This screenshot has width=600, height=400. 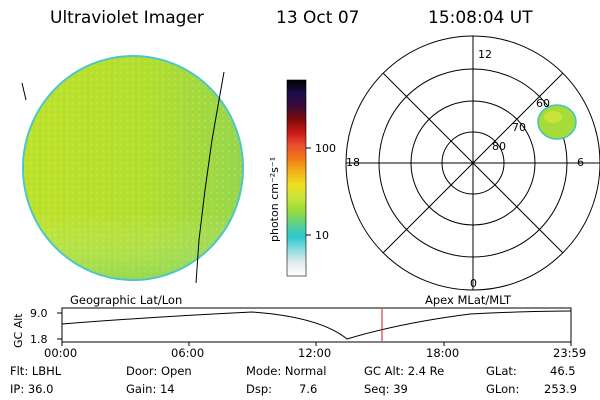 What do you see at coordinates (150, 389) in the screenshot?
I see `status-gain: Gain: 14` at bounding box center [150, 389].